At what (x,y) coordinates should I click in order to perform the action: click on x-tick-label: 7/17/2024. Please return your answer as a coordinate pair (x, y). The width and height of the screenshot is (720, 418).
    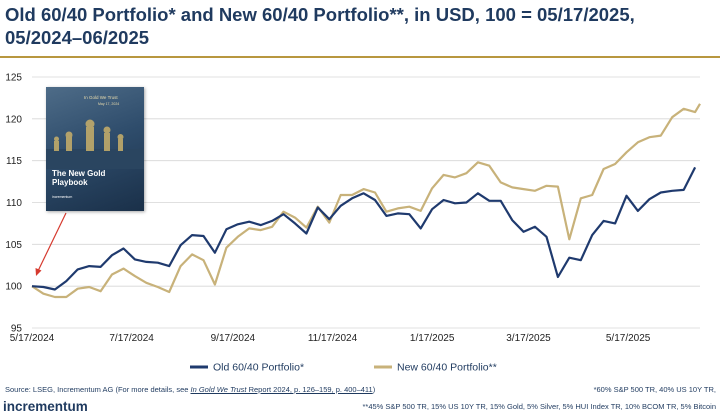
    Looking at the image, I should click on (131, 338).